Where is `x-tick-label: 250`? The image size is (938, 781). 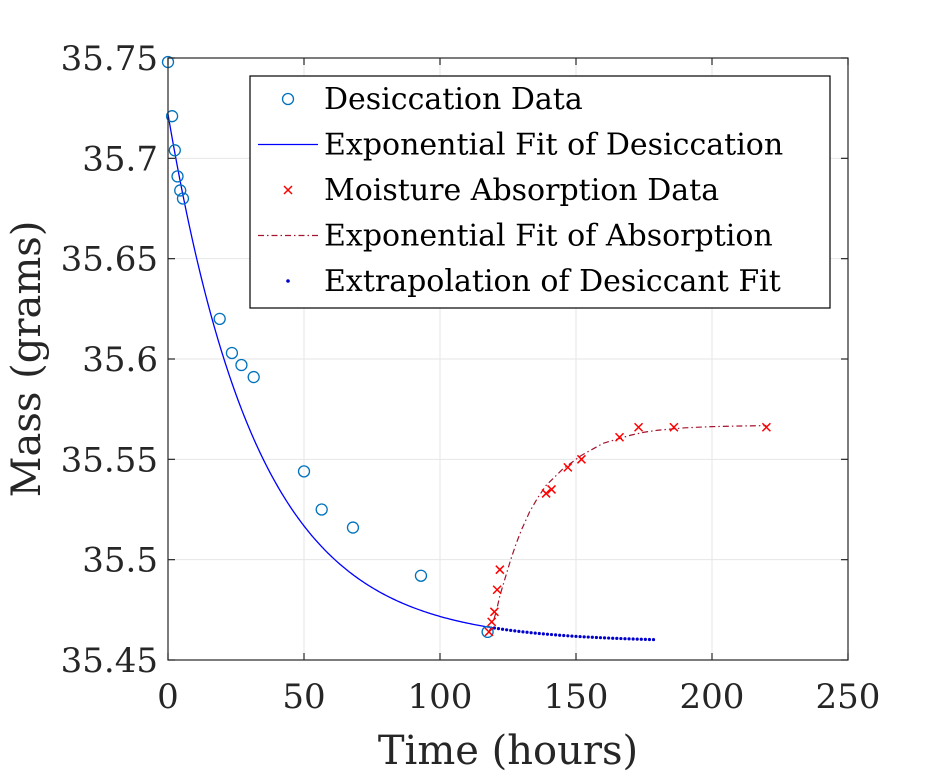
x-tick-label: 250 is located at coordinates (848, 697).